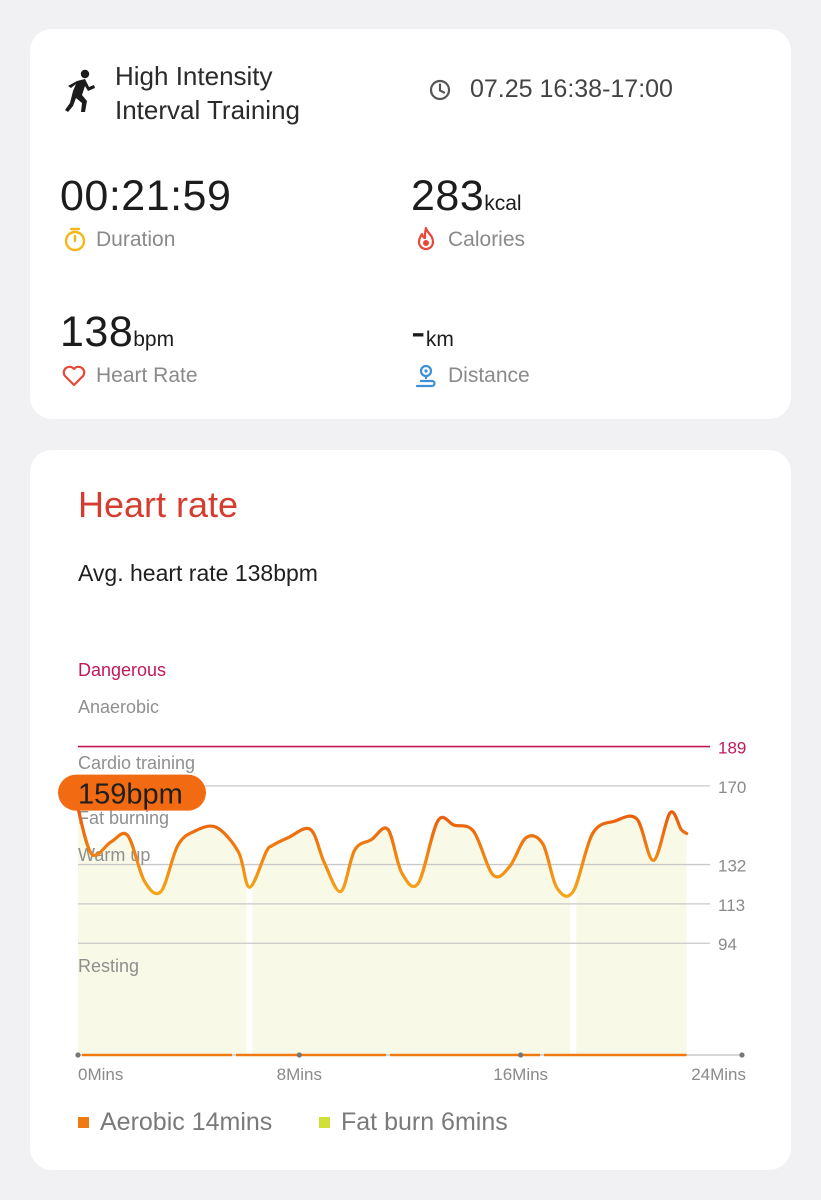  I want to click on x-tick-label-2: 16Mins, so click(520, 1074).